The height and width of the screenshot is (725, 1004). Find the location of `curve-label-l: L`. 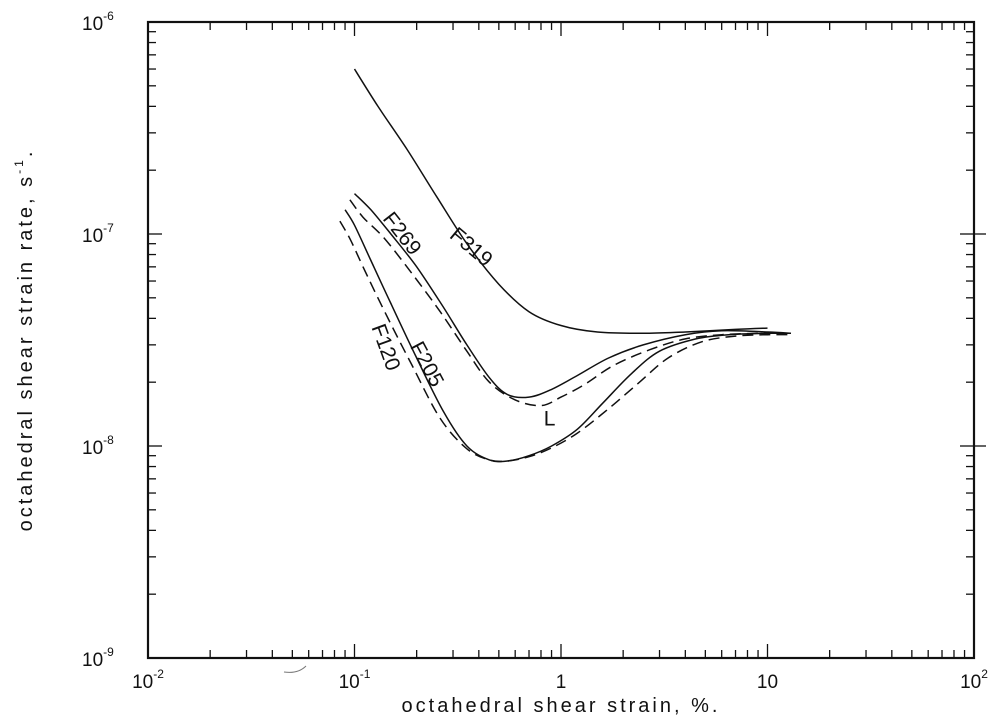

curve-label-l: L is located at coordinates (550, 418).